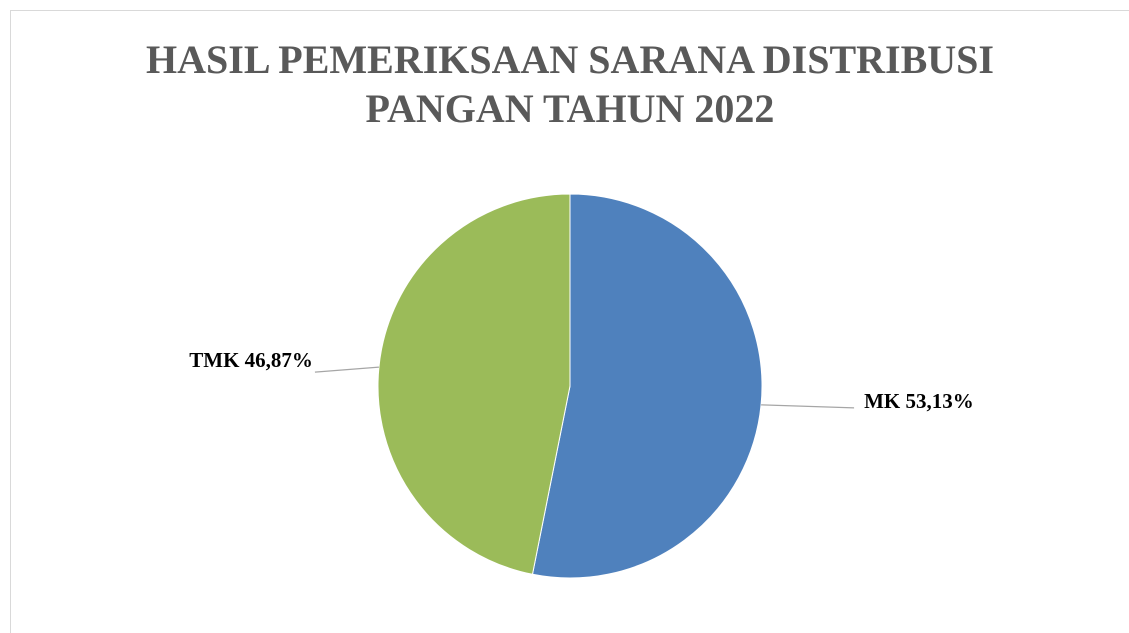  I want to click on chart-title: PANGAN TAHUN 2022, so click(570, 108).